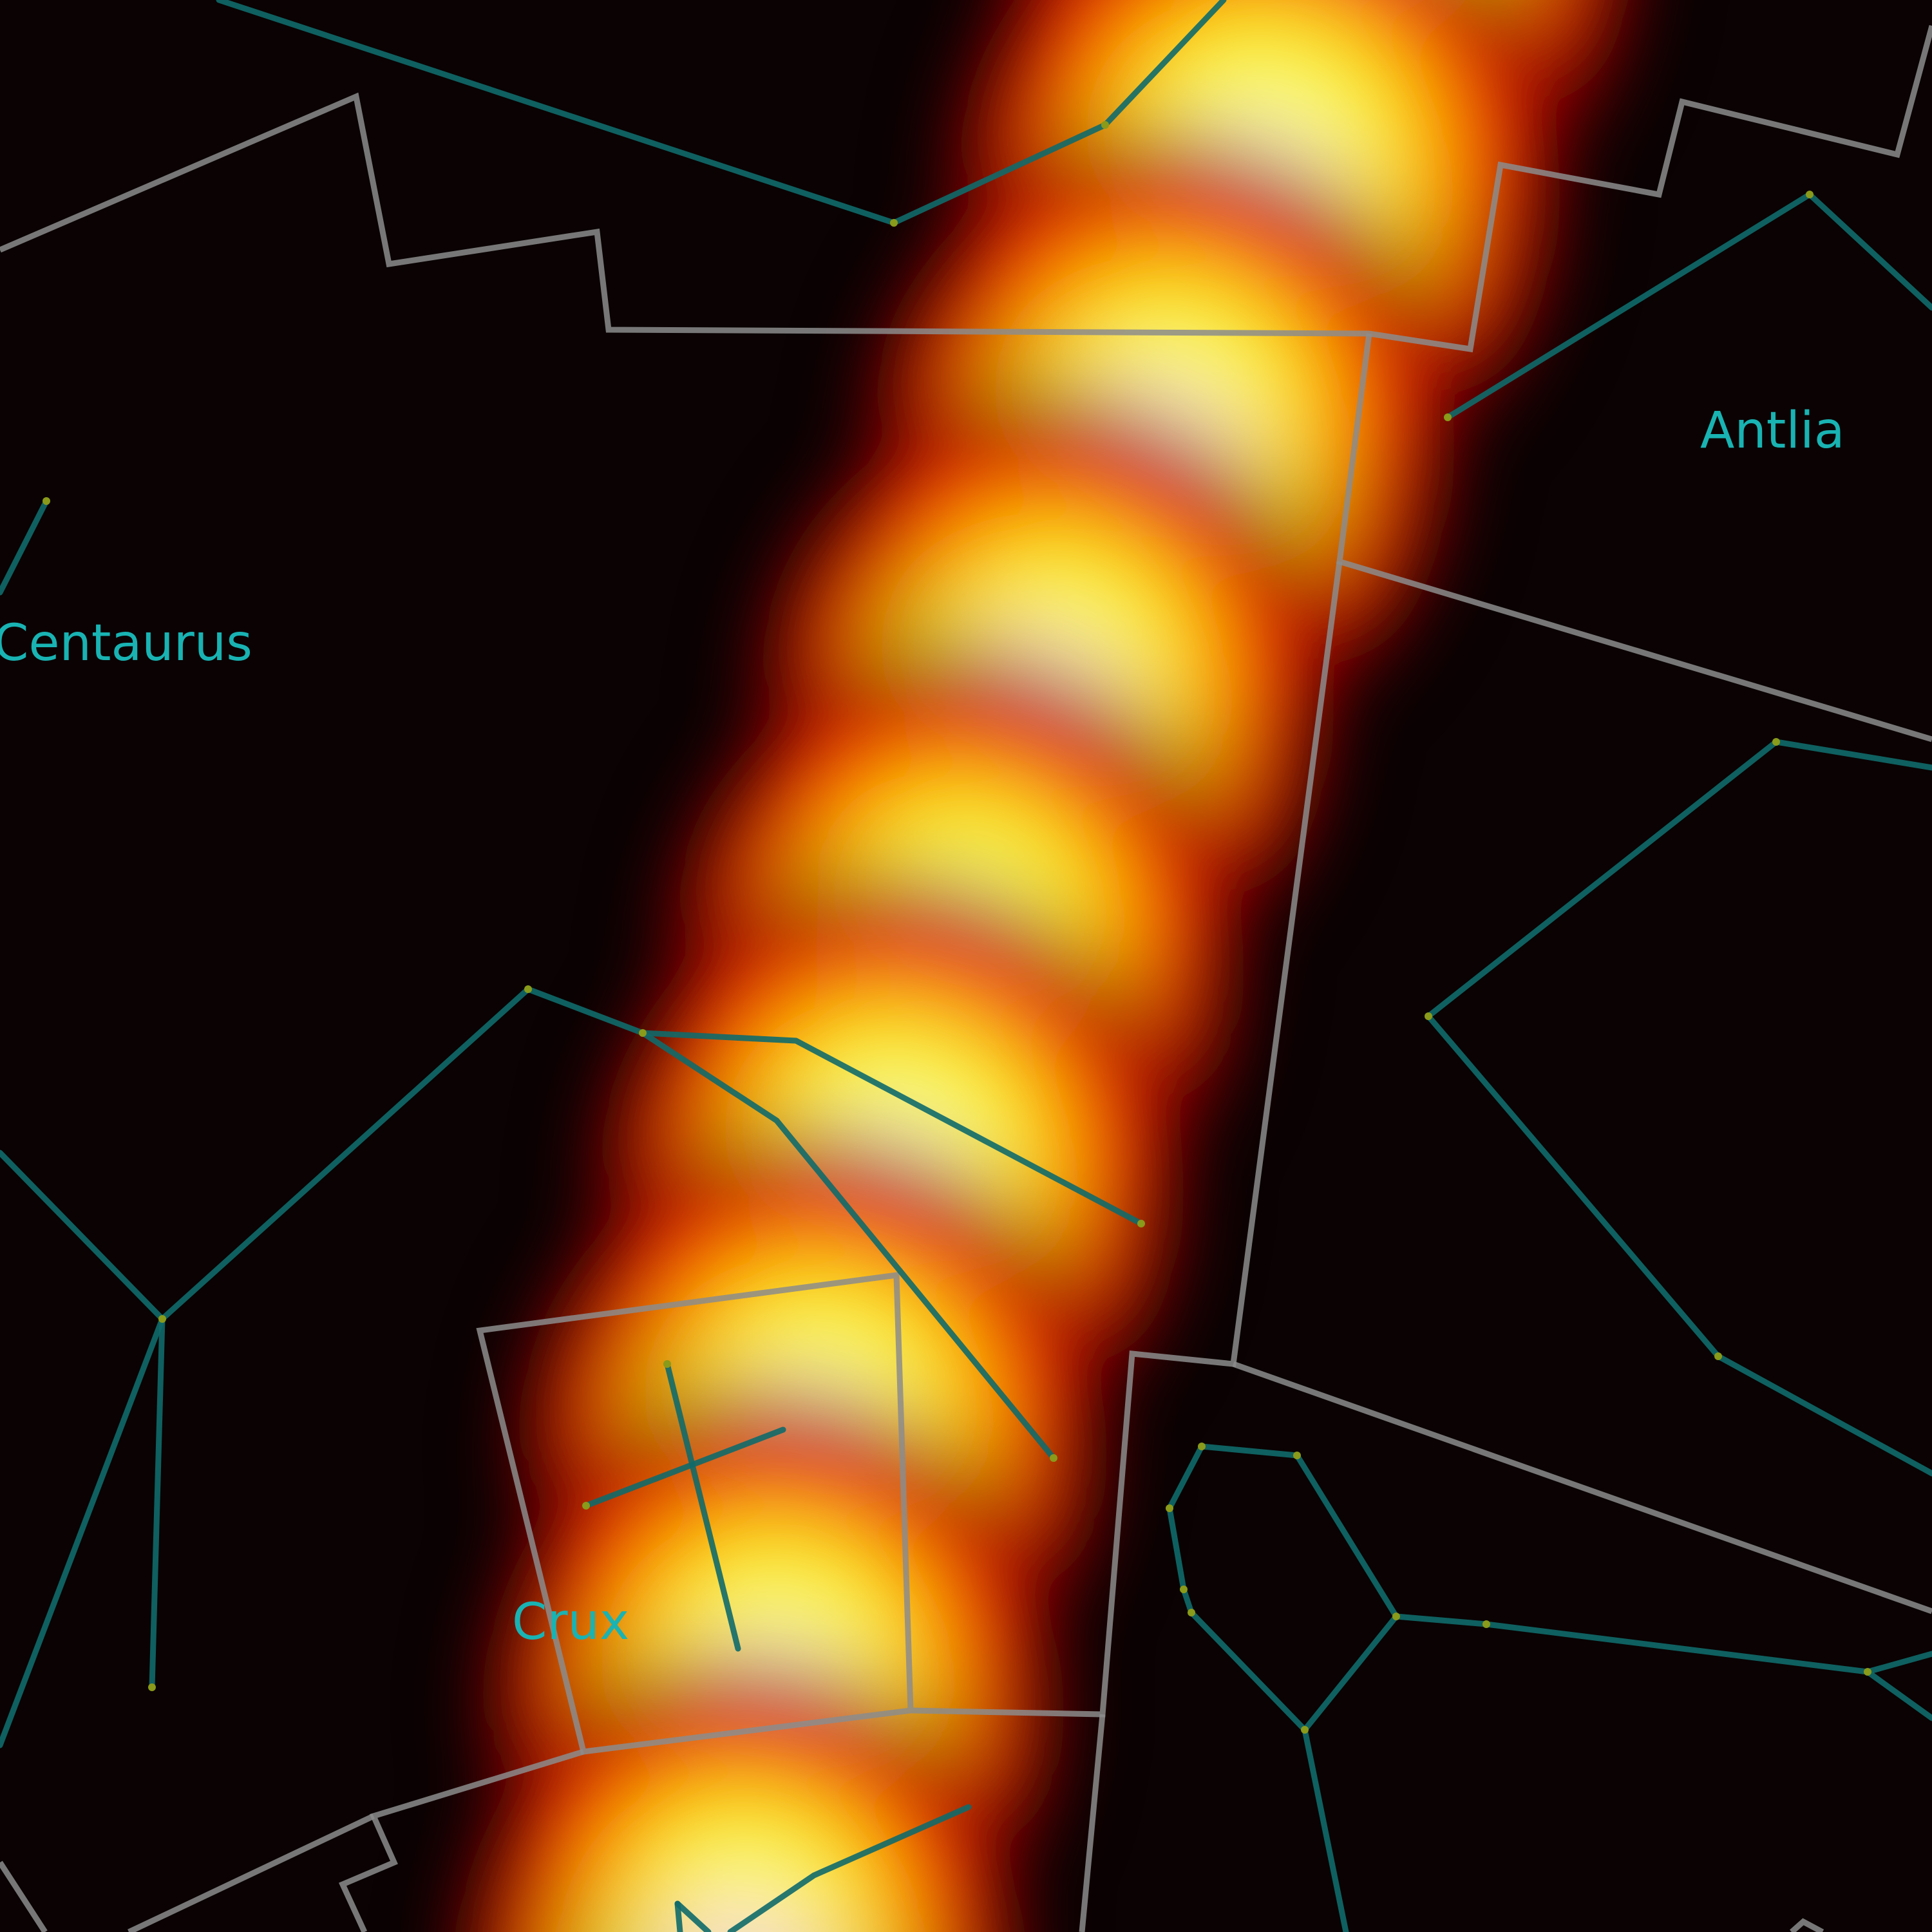 The width and height of the screenshot is (1932, 1932). What do you see at coordinates (741, 1793) in the screenshot?
I see `heat-blob` at bounding box center [741, 1793].